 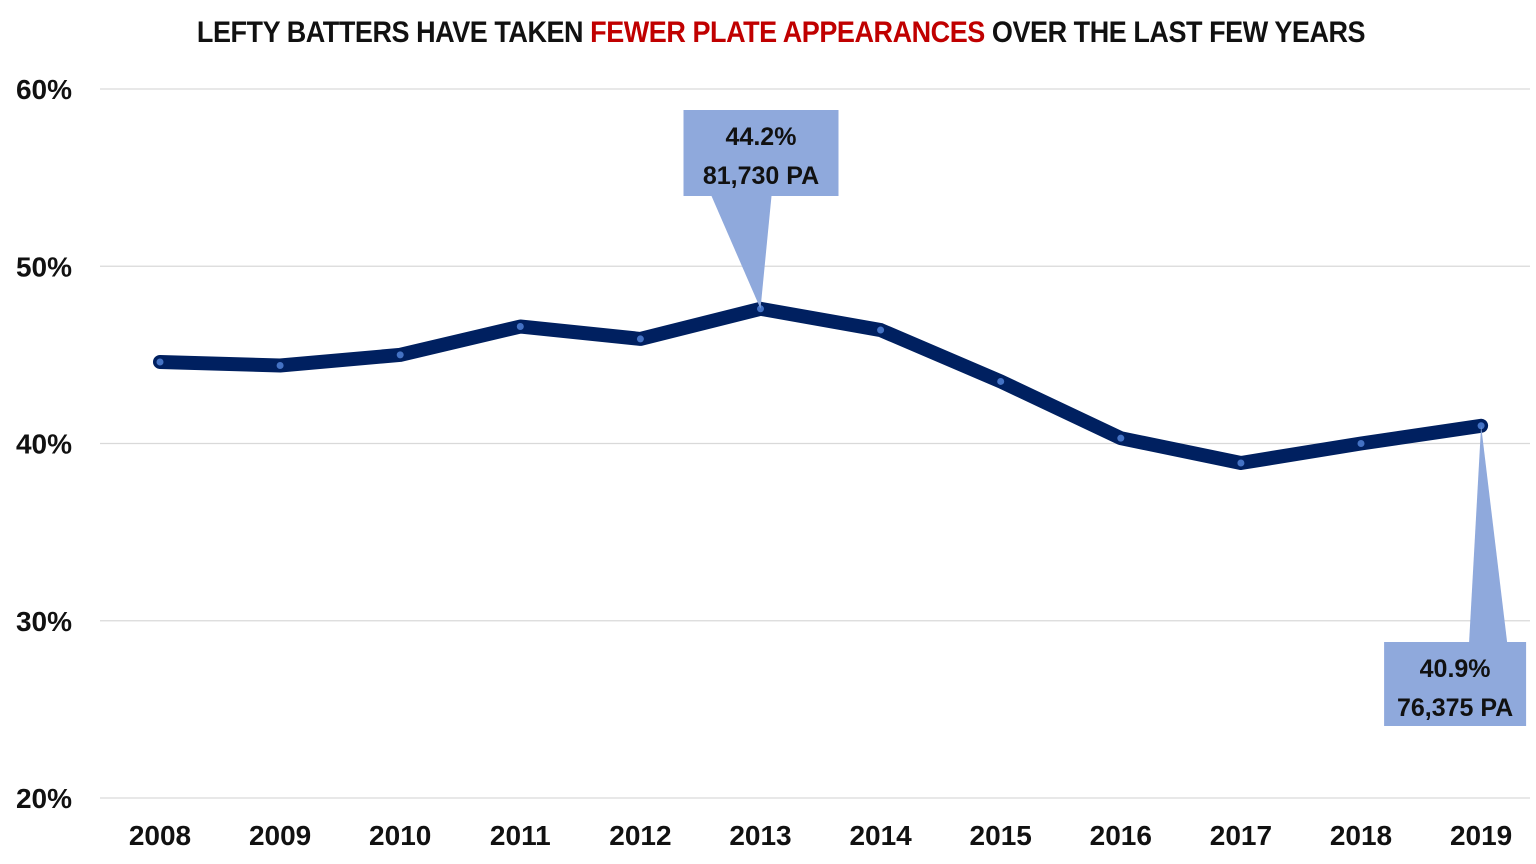 I want to click on callout-line1-2013: 44.2%, so click(x=761, y=137).